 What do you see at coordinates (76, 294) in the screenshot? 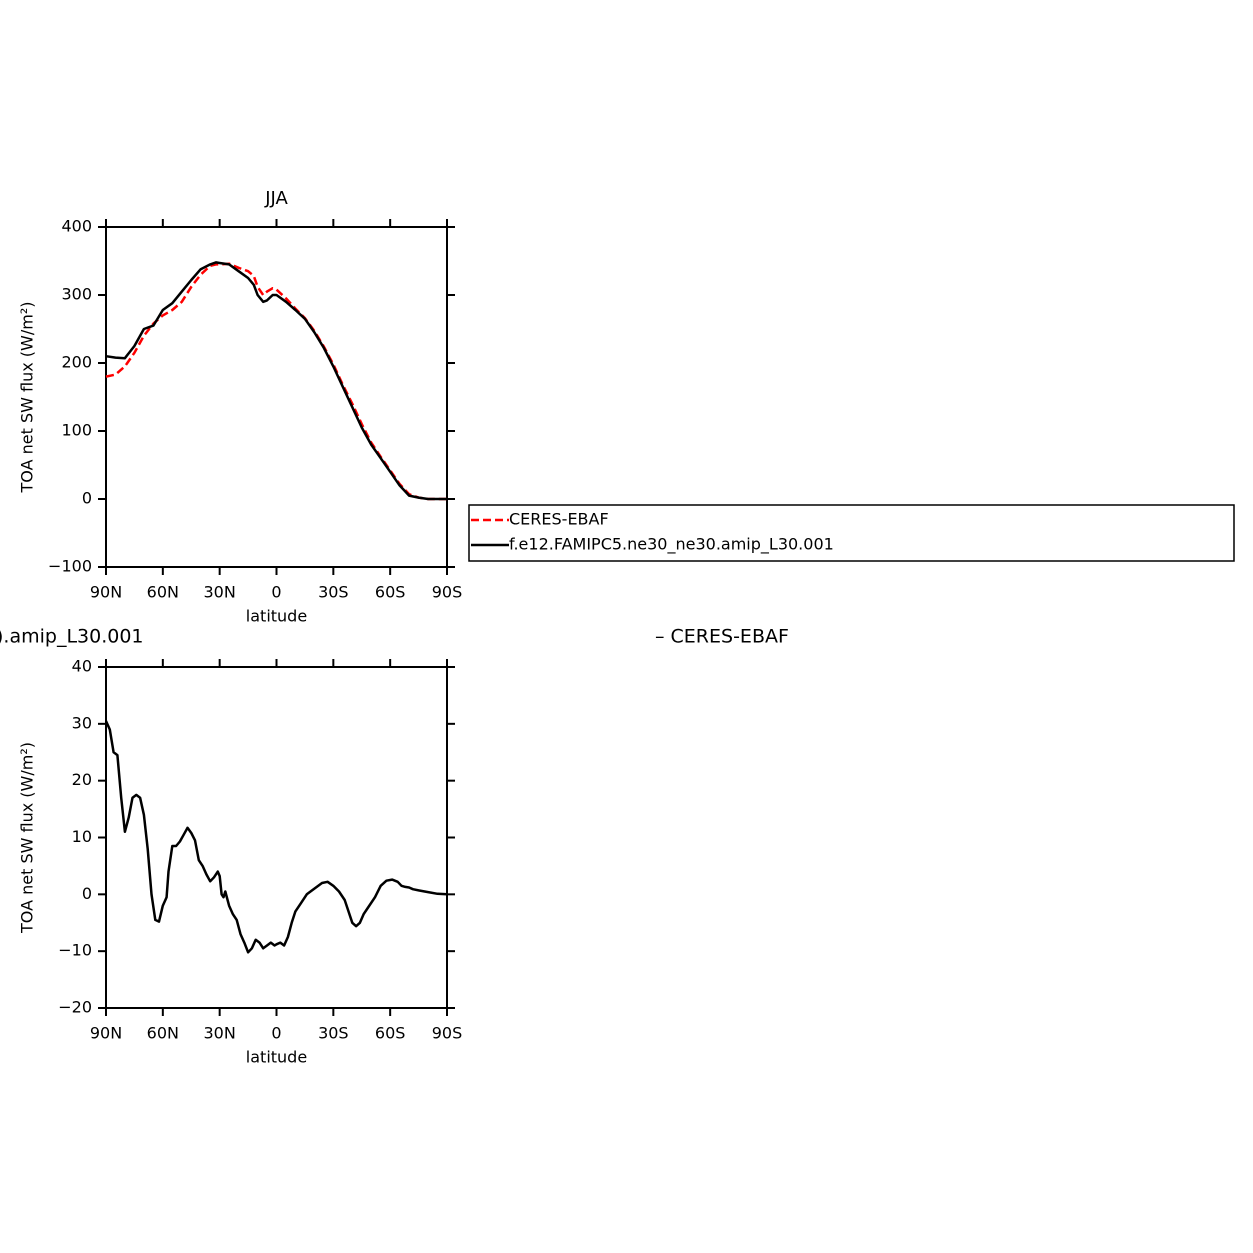
I see `y-tick-label: 300` at bounding box center [76, 294].